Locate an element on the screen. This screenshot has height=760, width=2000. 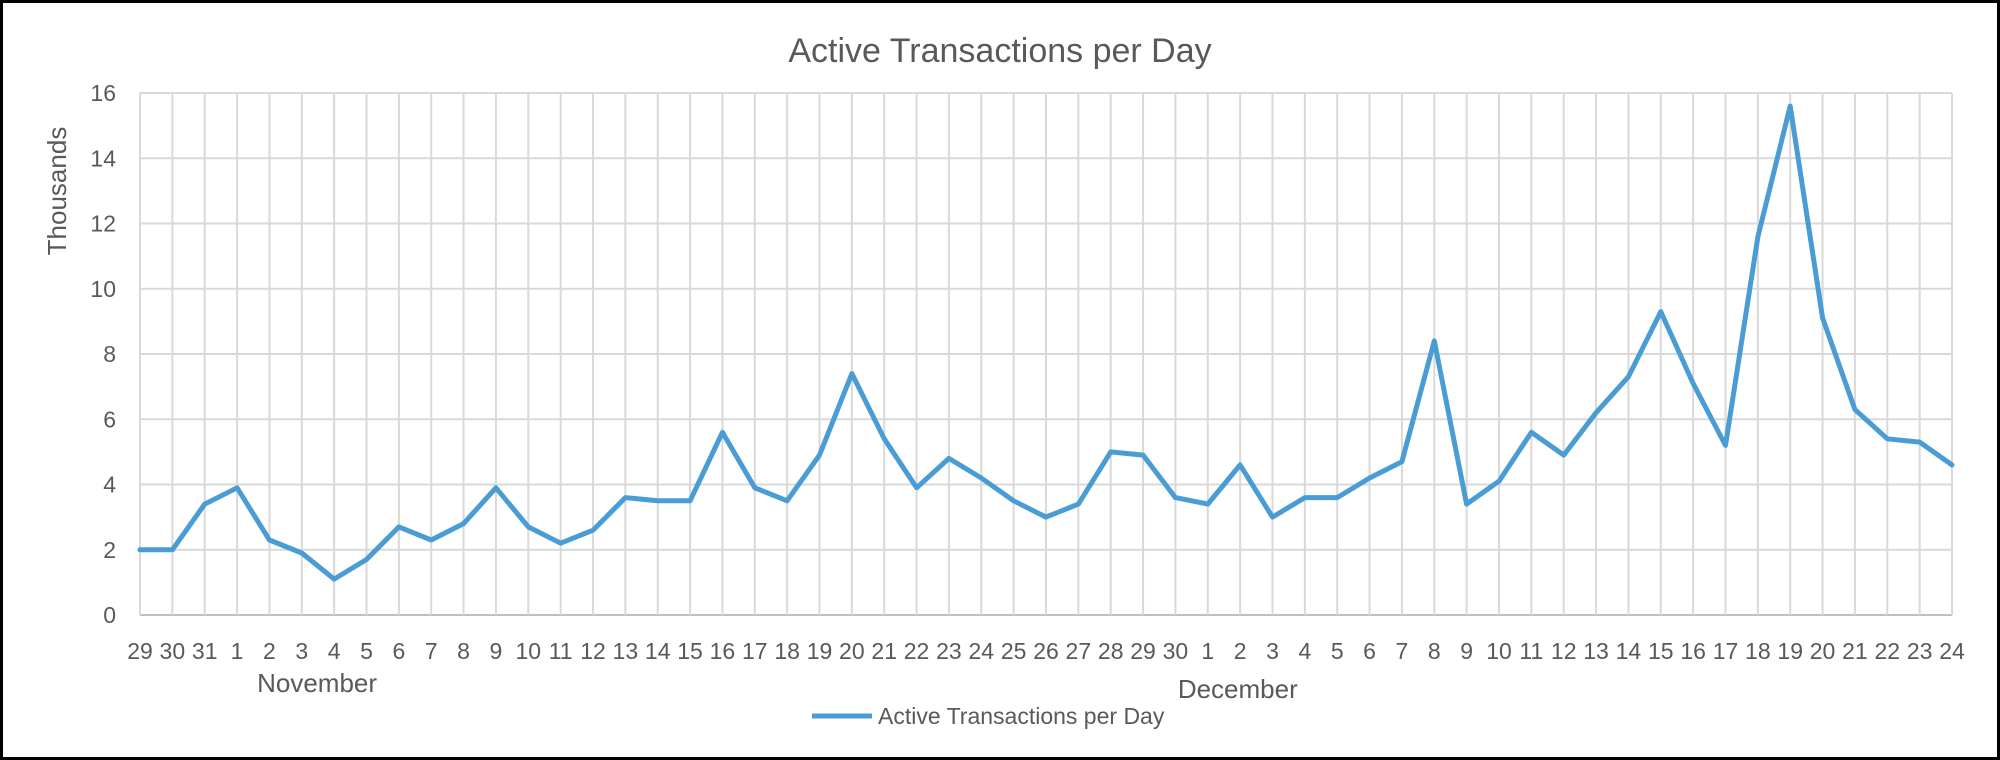
x-tick-label: 25 is located at coordinates (1014, 651).